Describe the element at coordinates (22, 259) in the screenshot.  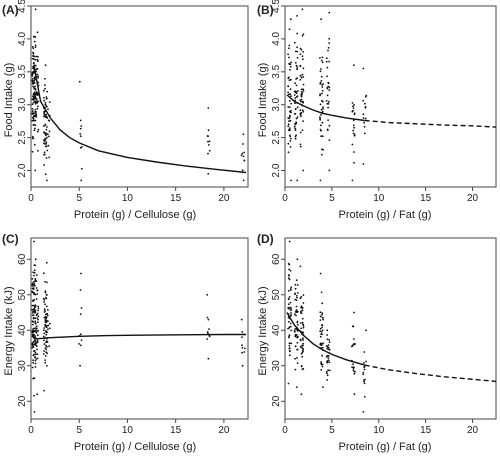
I see `y-tick-label: 60` at that location.